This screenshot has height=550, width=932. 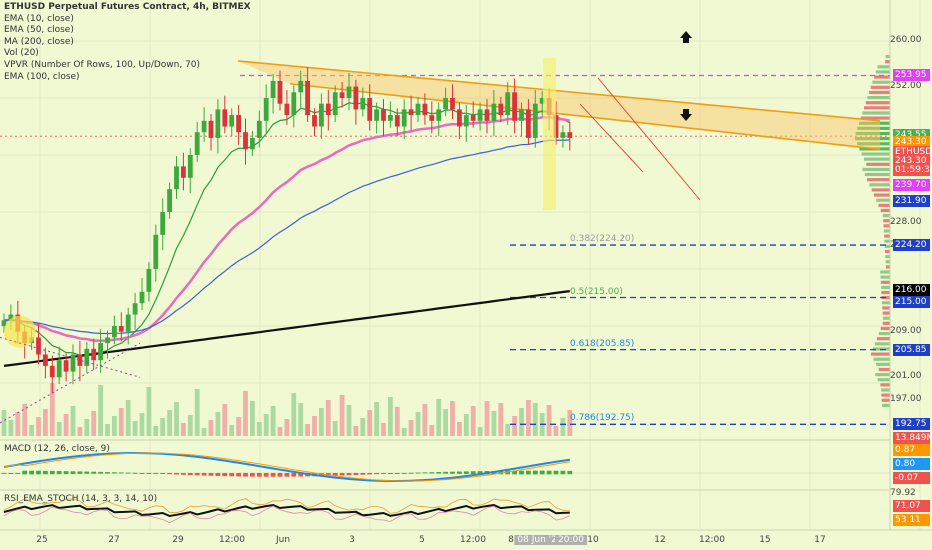 What do you see at coordinates (102, 64) in the screenshot?
I see `legend-vpvr: VPVR (Number Of Rows, 100, Up/Down, 70)` at bounding box center [102, 64].